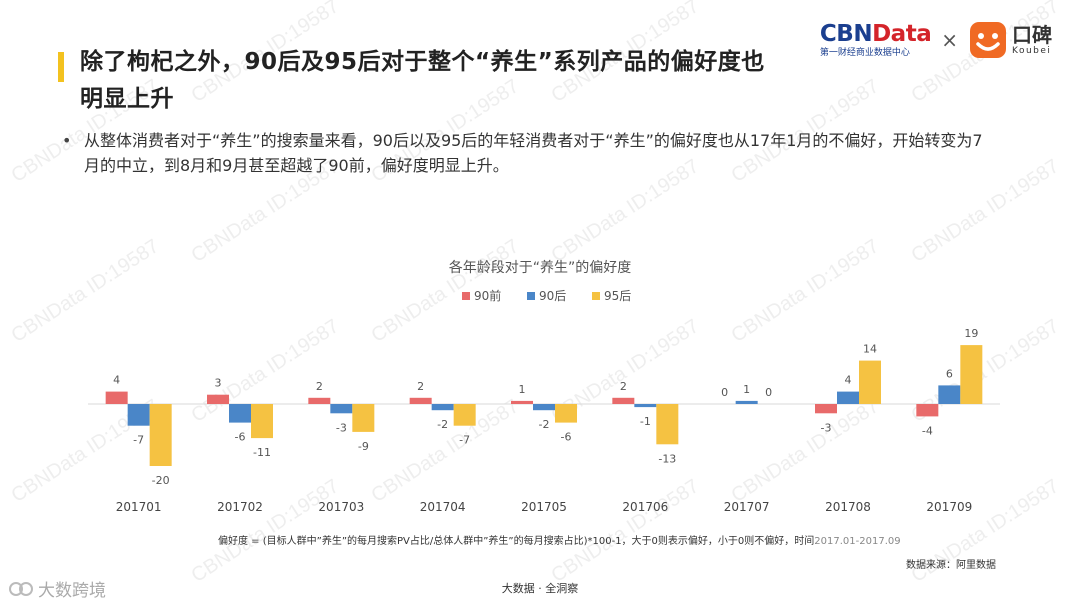 The image size is (1080, 608). I want to click on legend-label: 90前, so click(487, 295).